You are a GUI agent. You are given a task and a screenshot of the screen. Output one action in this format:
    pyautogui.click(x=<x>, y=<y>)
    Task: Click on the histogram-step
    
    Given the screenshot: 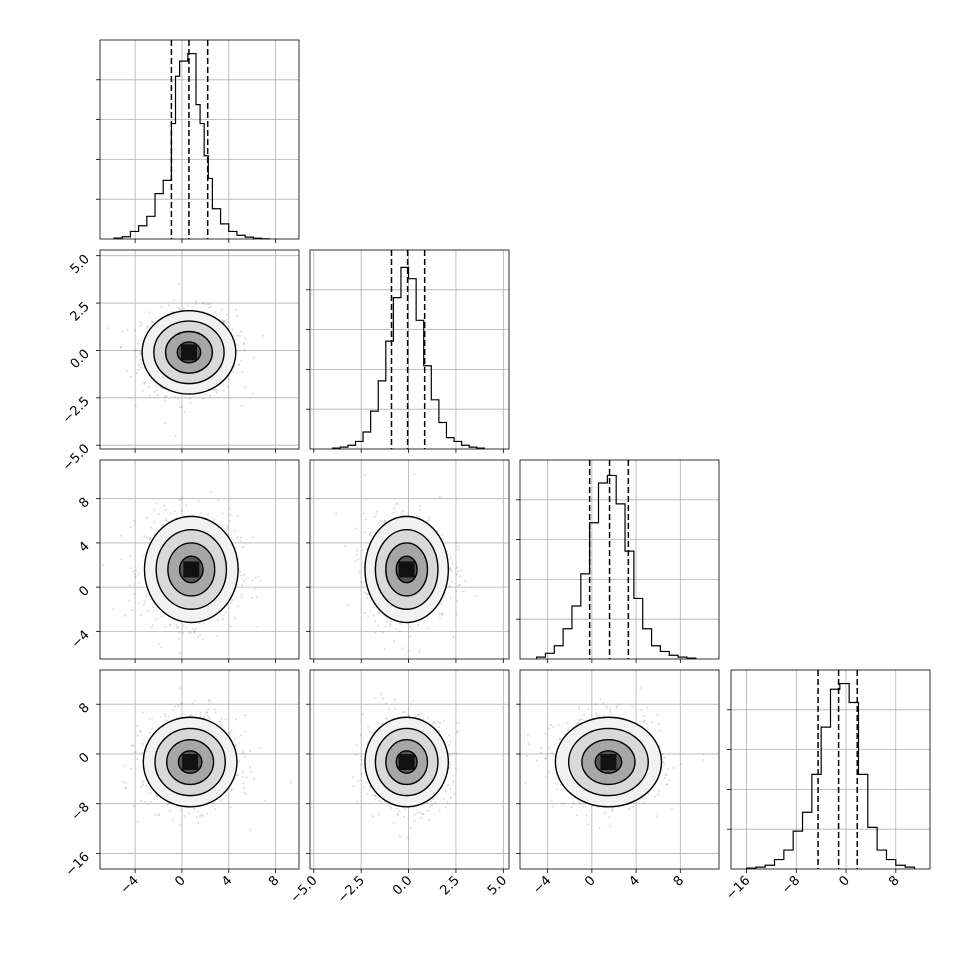 What is the action you would take?
    pyautogui.click(x=408, y=357)
    